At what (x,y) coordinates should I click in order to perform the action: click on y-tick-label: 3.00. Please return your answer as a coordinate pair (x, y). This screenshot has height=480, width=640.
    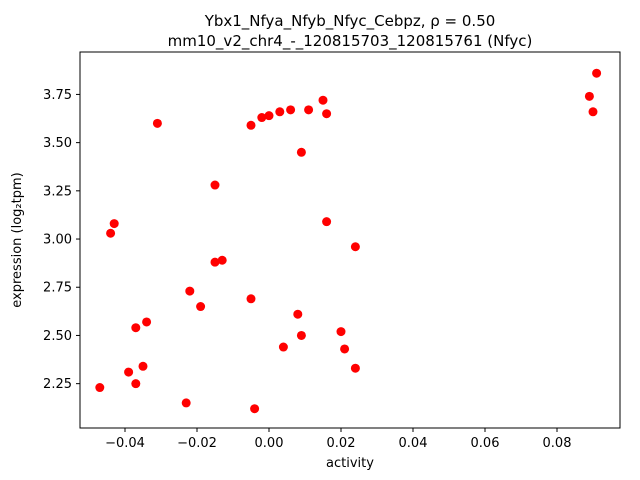
    Looking at the image, I should click on (57, 240).